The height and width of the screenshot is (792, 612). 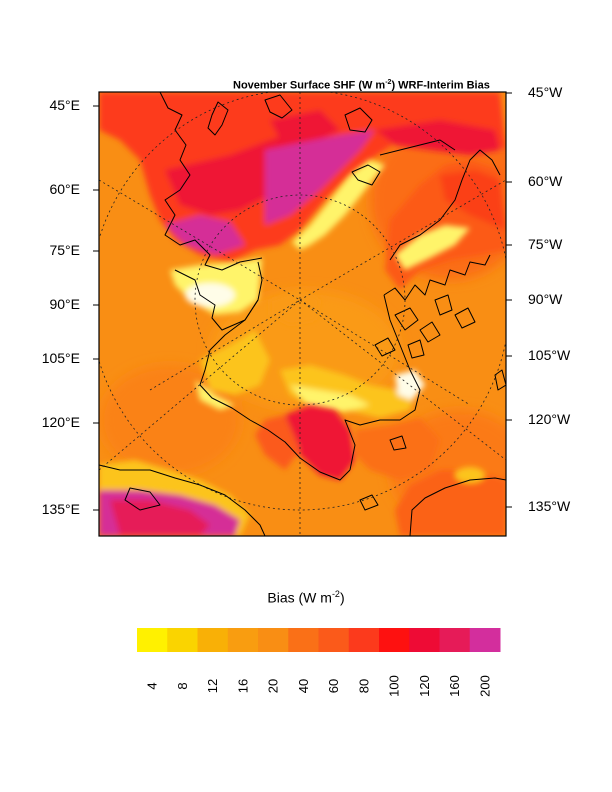 I want to click on lon-label-right-90w: 90°W, so click(x=545, y=299).